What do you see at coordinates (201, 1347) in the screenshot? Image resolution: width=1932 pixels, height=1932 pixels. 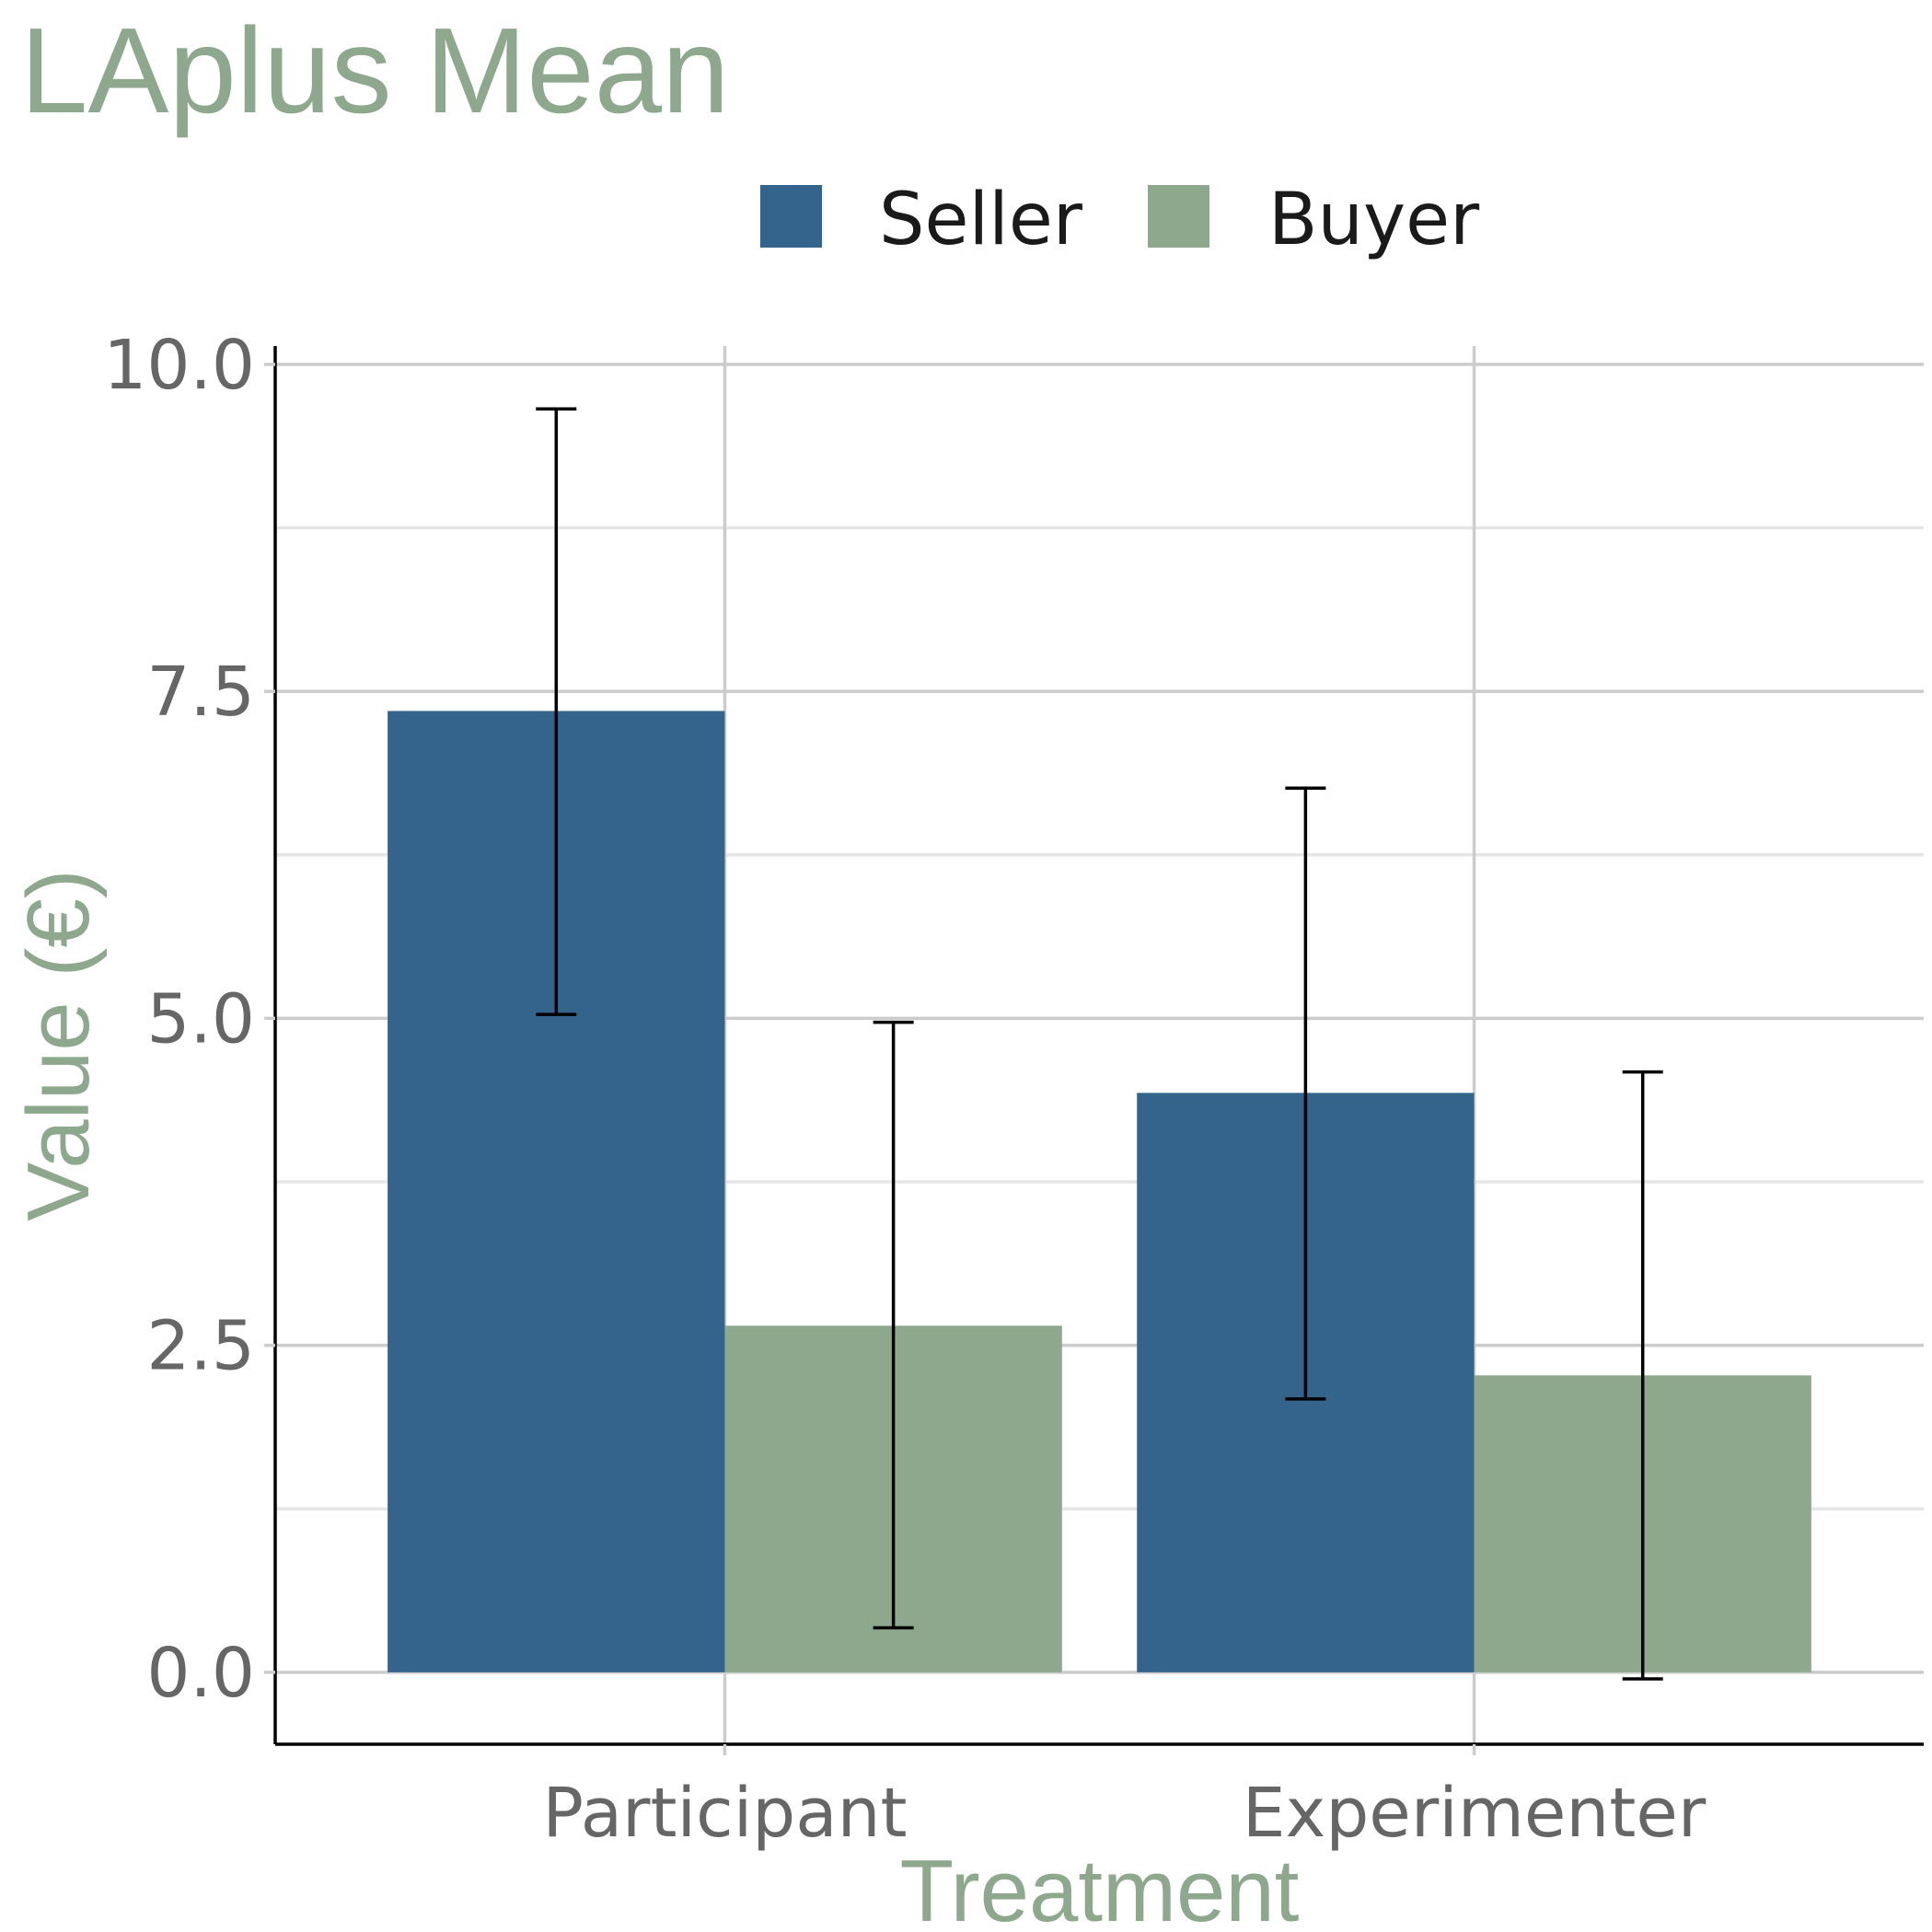 I see `y-tick-label: 2.5` at bounding box center [201, 1347].